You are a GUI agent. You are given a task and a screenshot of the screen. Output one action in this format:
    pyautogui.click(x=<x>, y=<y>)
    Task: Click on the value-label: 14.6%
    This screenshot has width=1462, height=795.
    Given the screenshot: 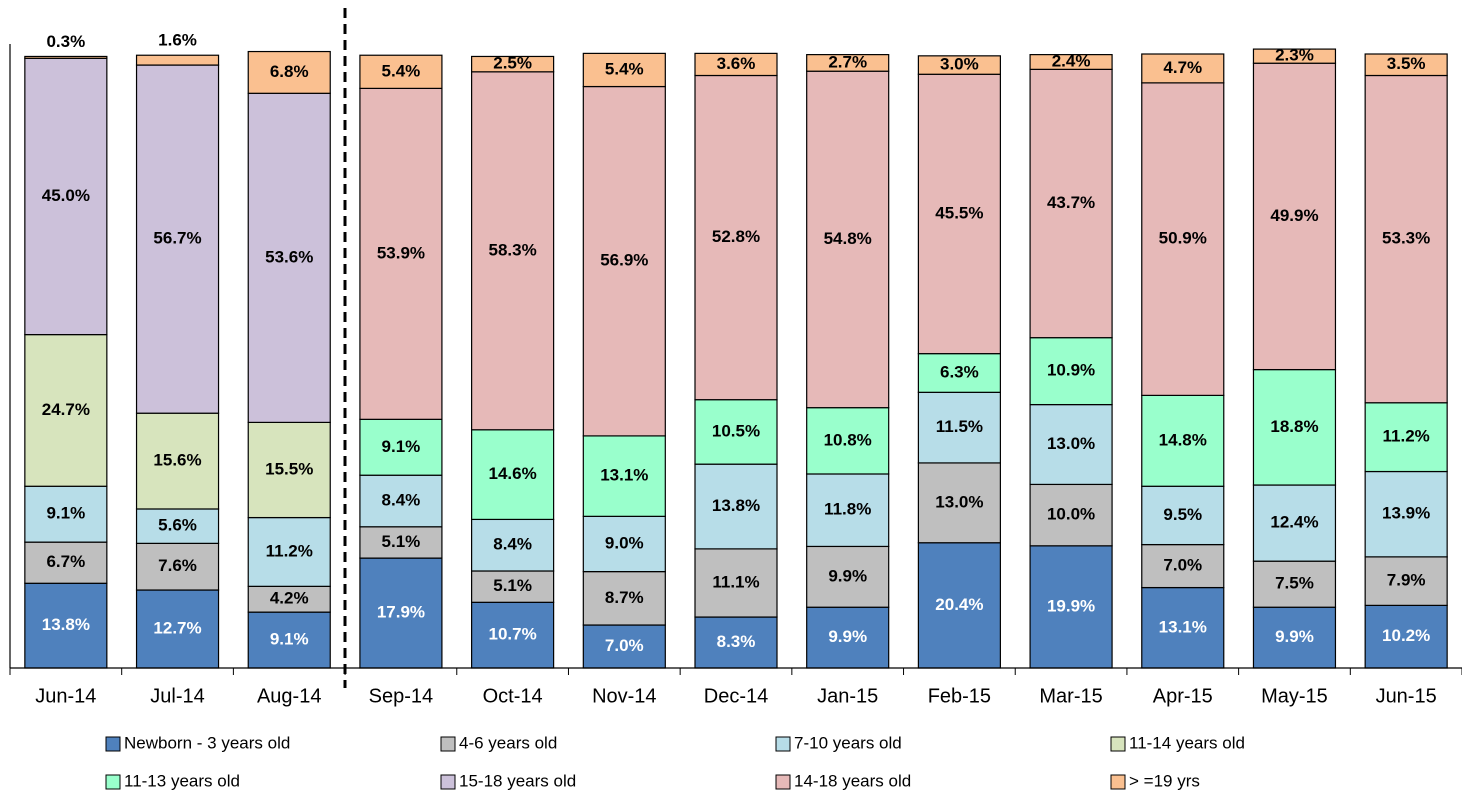 What is the action you would take?
    pyautogui.click(x=513, y=473)
    